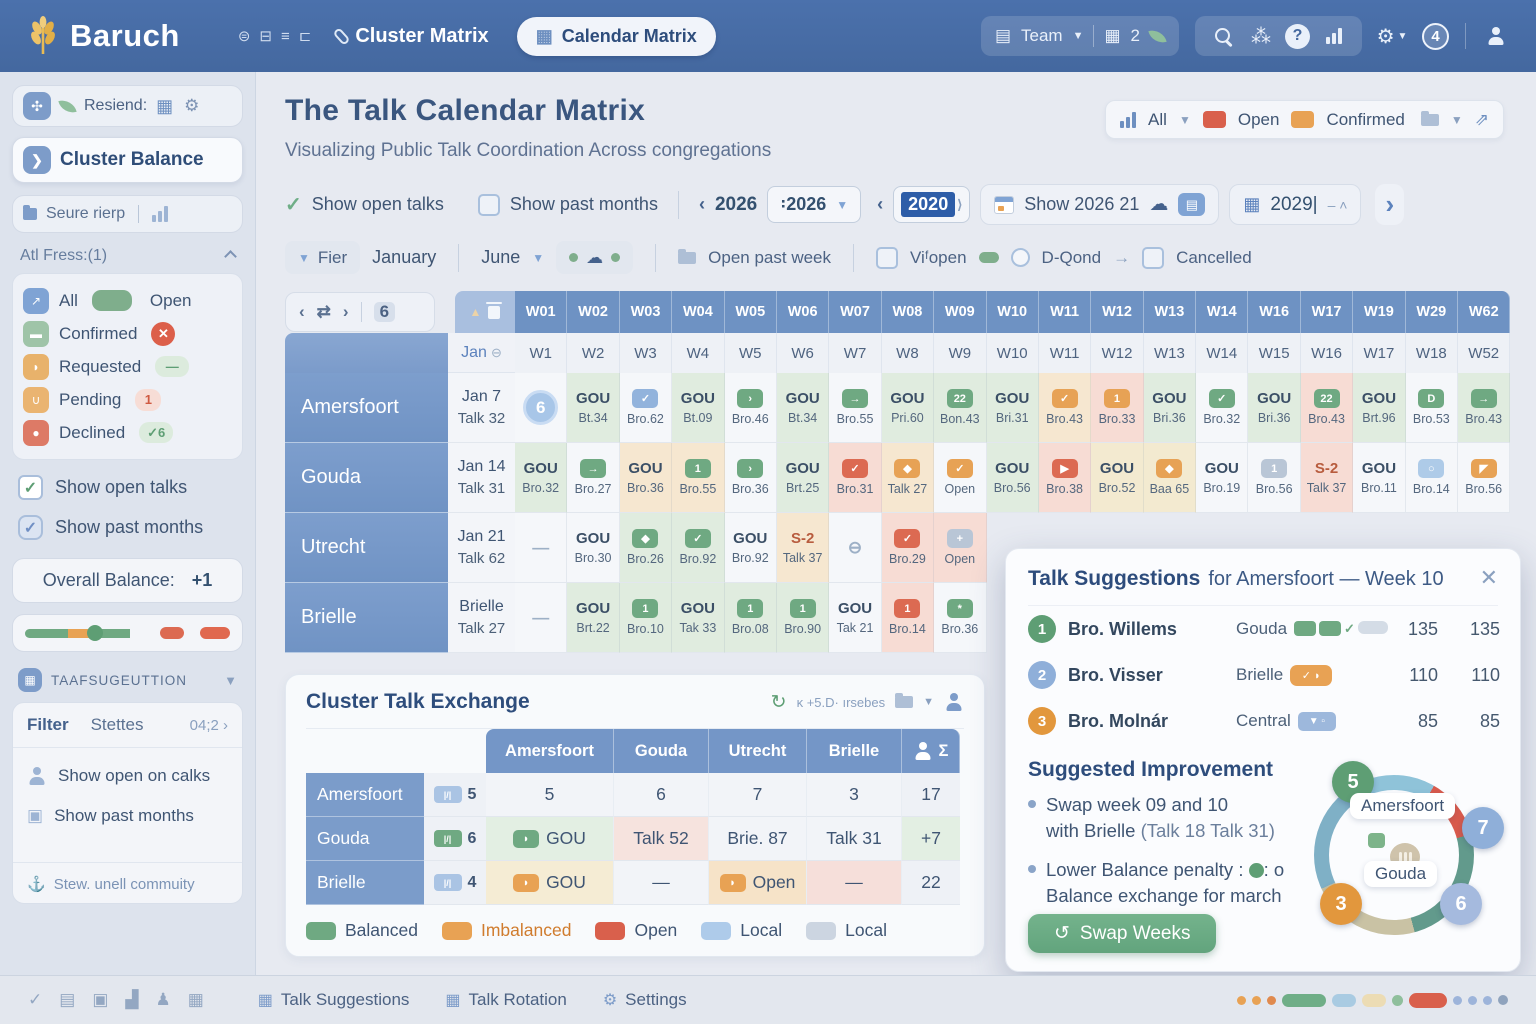  Describe the element at coordinates (1159, 204) in the screenshot. I see `cloud-icon: ☁` at that location.